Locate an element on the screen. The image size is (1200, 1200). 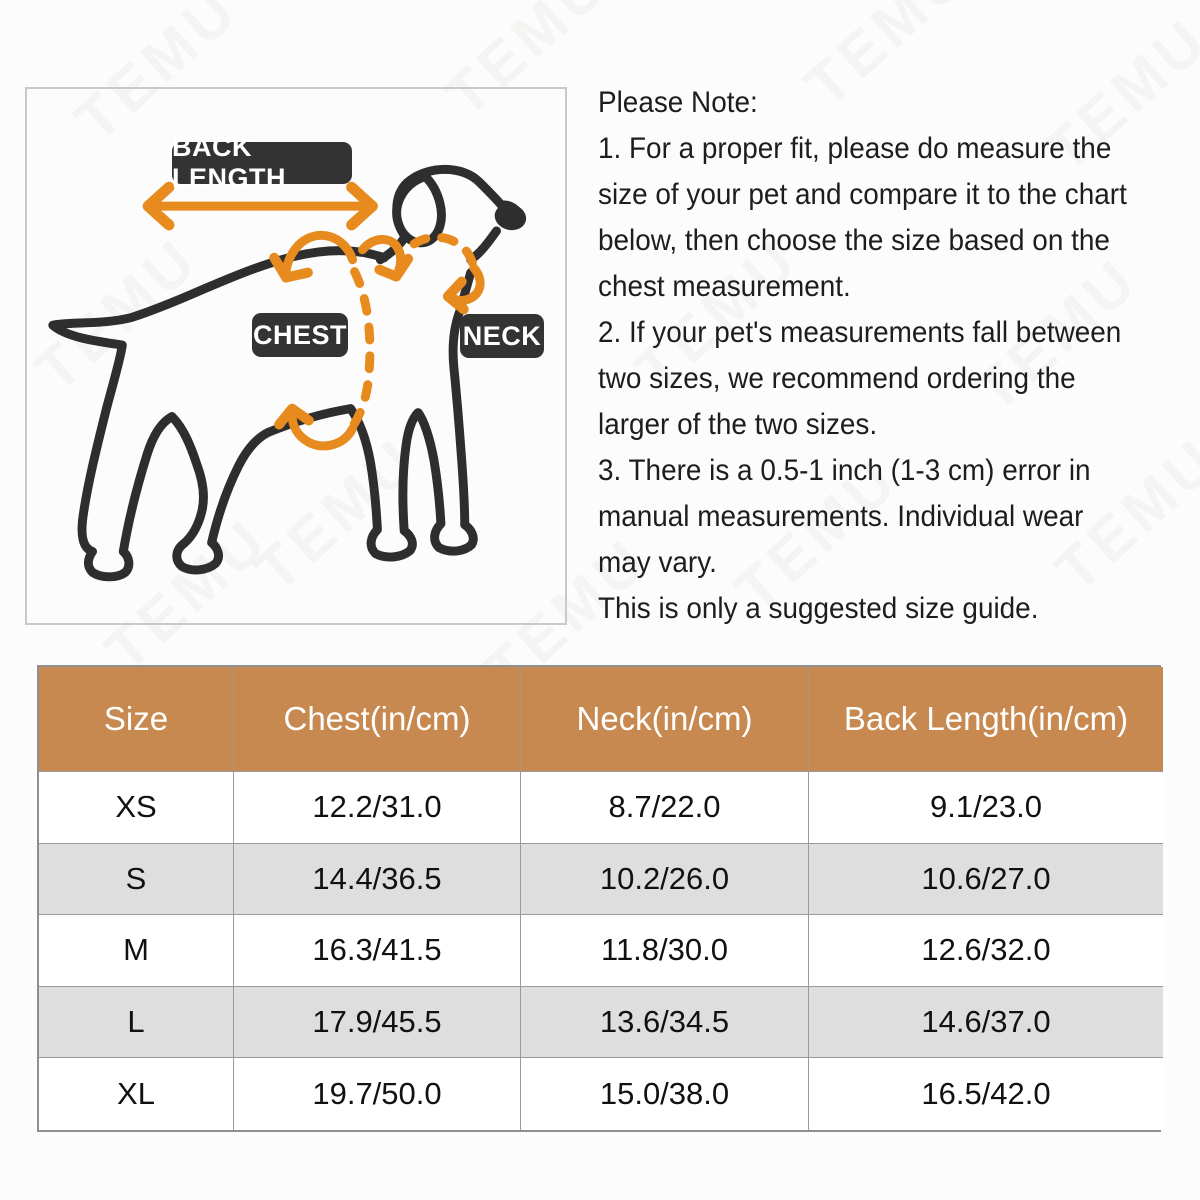
table-cell-back-length: 10.6/27.0 is located at coordinates (986, 879).